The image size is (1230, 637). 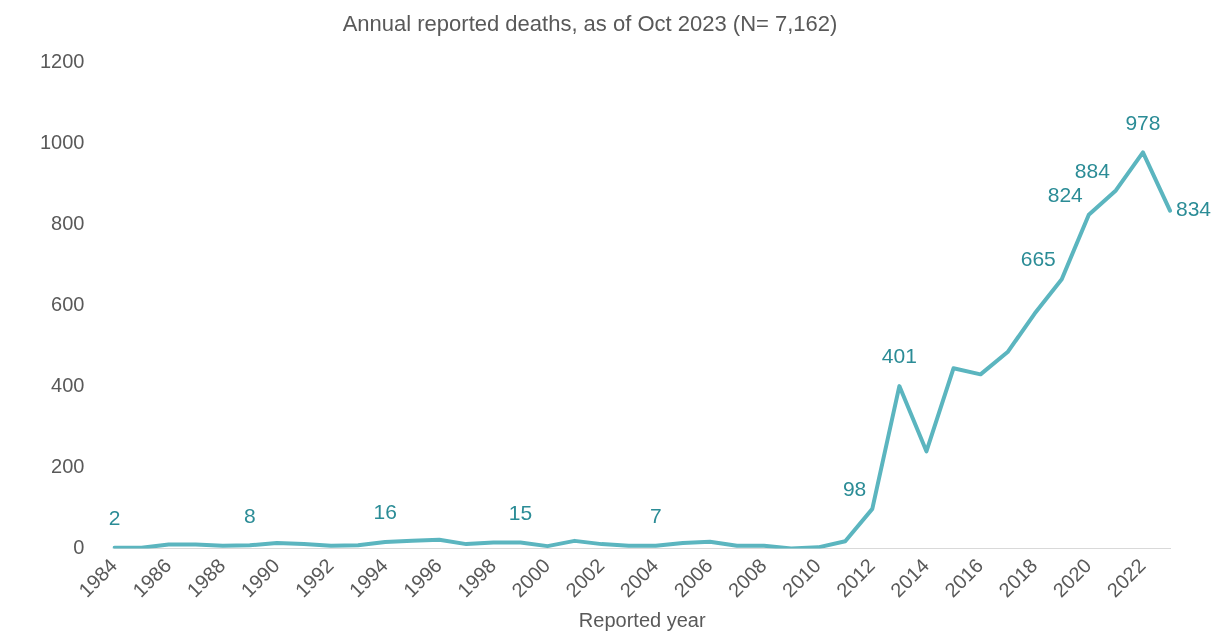 What do you see at coordinates (62, 60) in the screenshot?
I see `y-tick-label: 1200` at bounding box center [62, 60].